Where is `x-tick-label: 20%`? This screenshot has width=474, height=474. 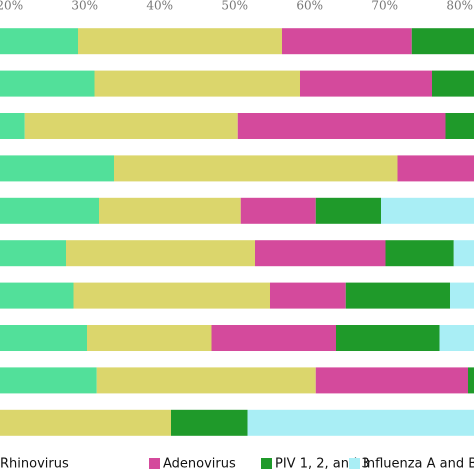 x-tick-label: 20% is located at coordinates (11, 6).